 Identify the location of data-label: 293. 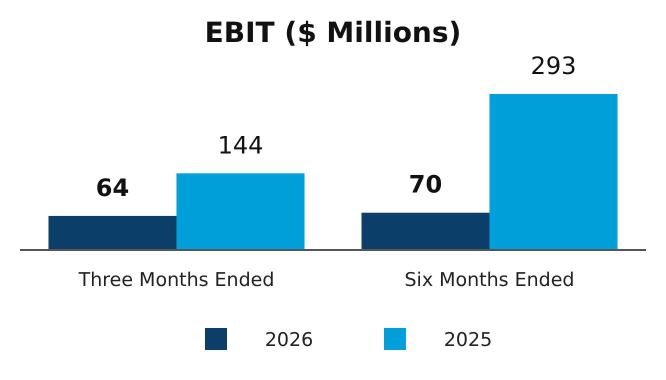
(553, 66).